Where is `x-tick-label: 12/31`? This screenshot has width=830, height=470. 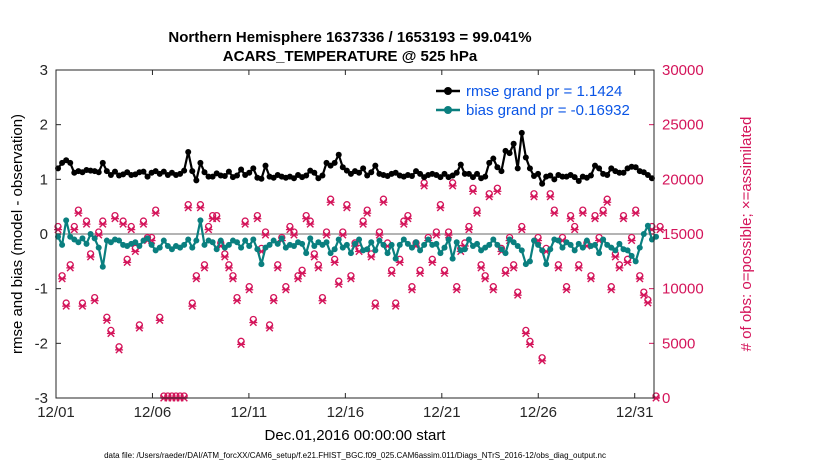
x-tick-label: 12/31 is located at coordinates (635, 412).